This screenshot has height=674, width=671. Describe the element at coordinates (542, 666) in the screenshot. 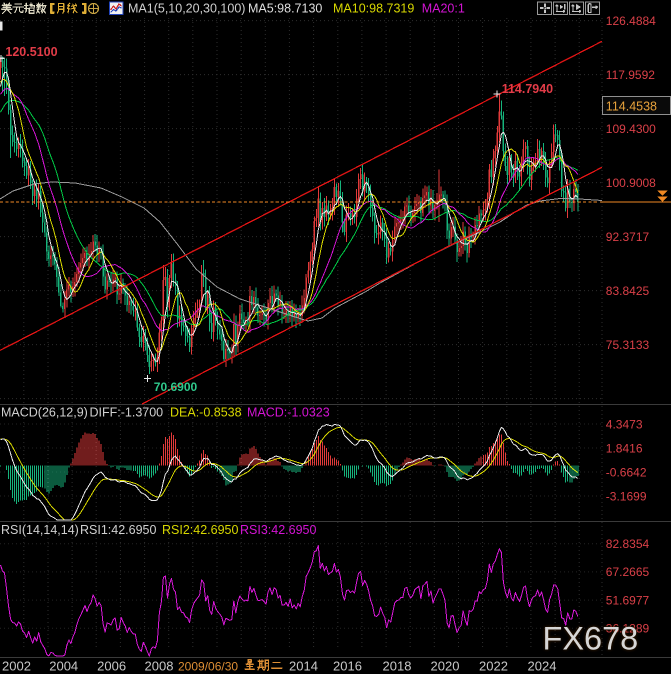

I see `svg-text: 2024` at that location.